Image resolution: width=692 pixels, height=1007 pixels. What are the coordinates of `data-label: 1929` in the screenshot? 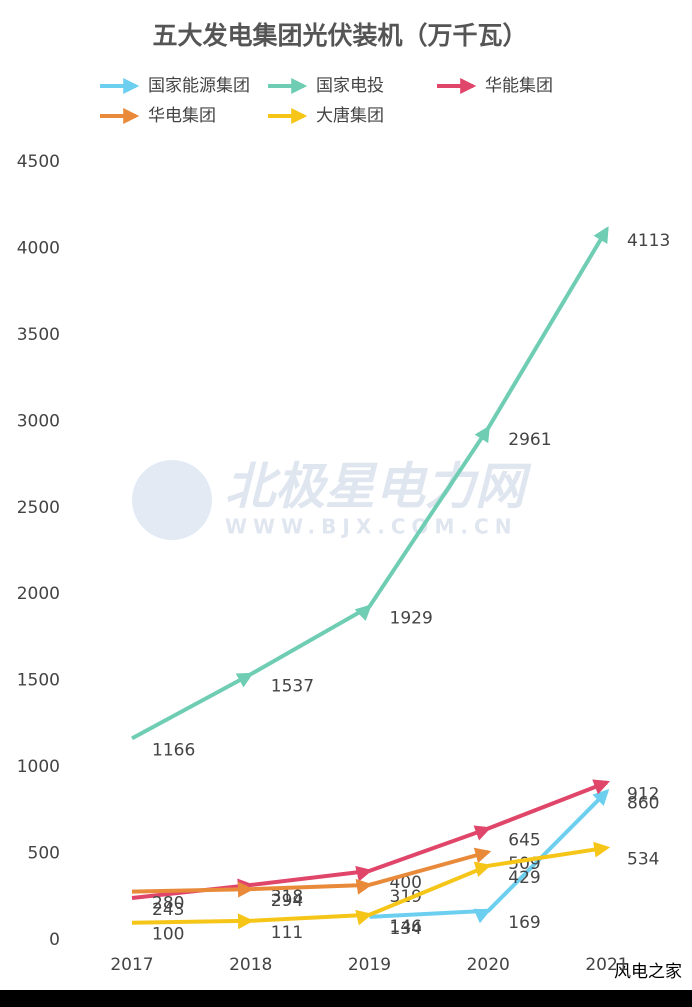 It's located at (411, 618).